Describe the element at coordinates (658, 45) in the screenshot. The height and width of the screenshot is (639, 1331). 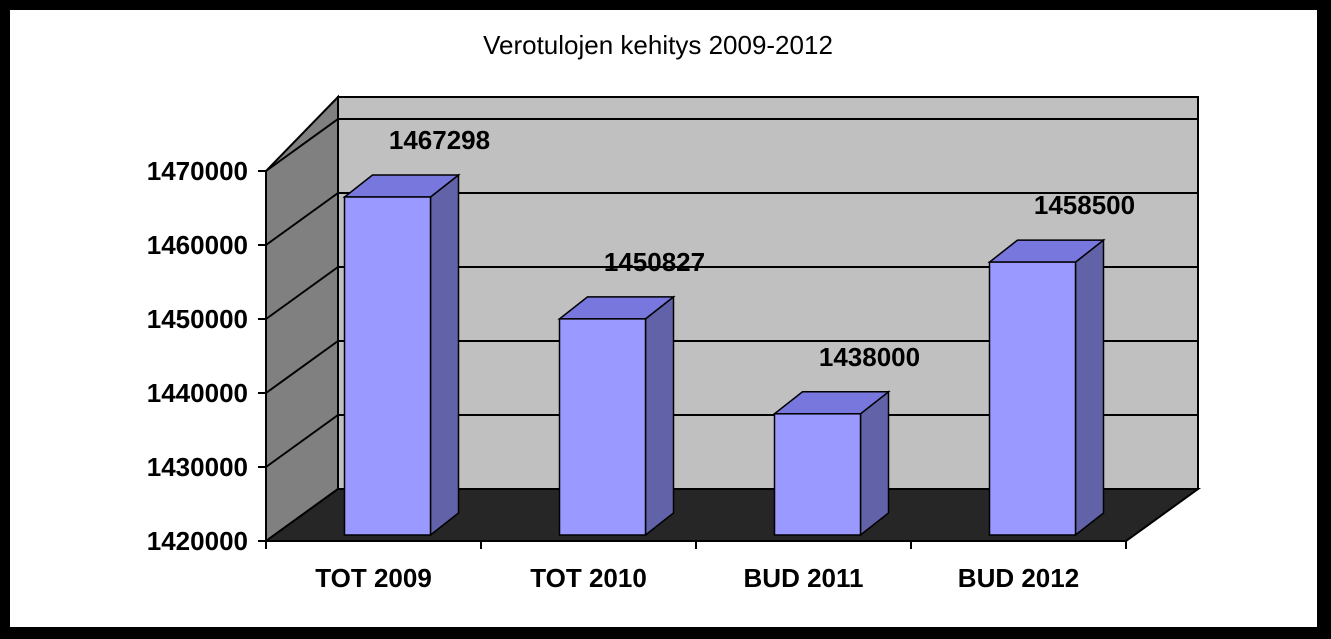
I see `chart-title: Verotulojen kehitys 2009-2012` at that location.